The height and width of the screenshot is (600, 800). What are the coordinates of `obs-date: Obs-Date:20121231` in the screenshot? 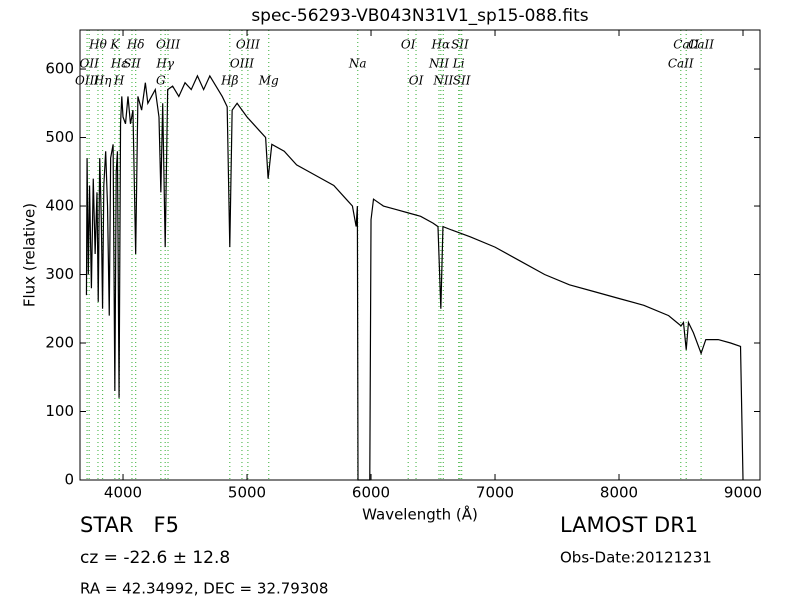 It's located at (636, 558).